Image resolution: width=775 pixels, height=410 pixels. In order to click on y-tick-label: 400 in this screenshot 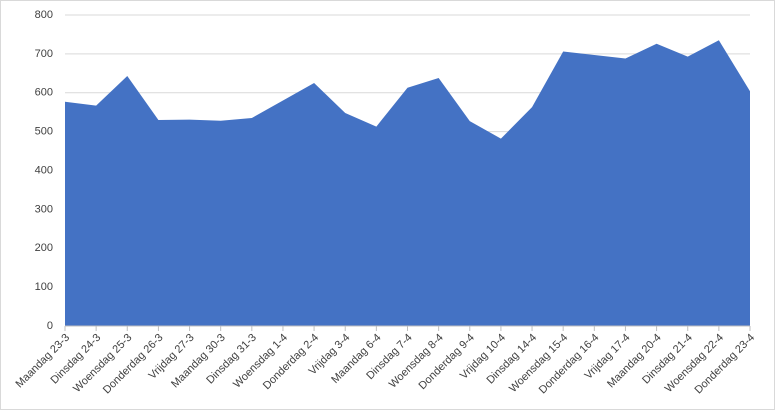, I will do `click(44, 170)`.